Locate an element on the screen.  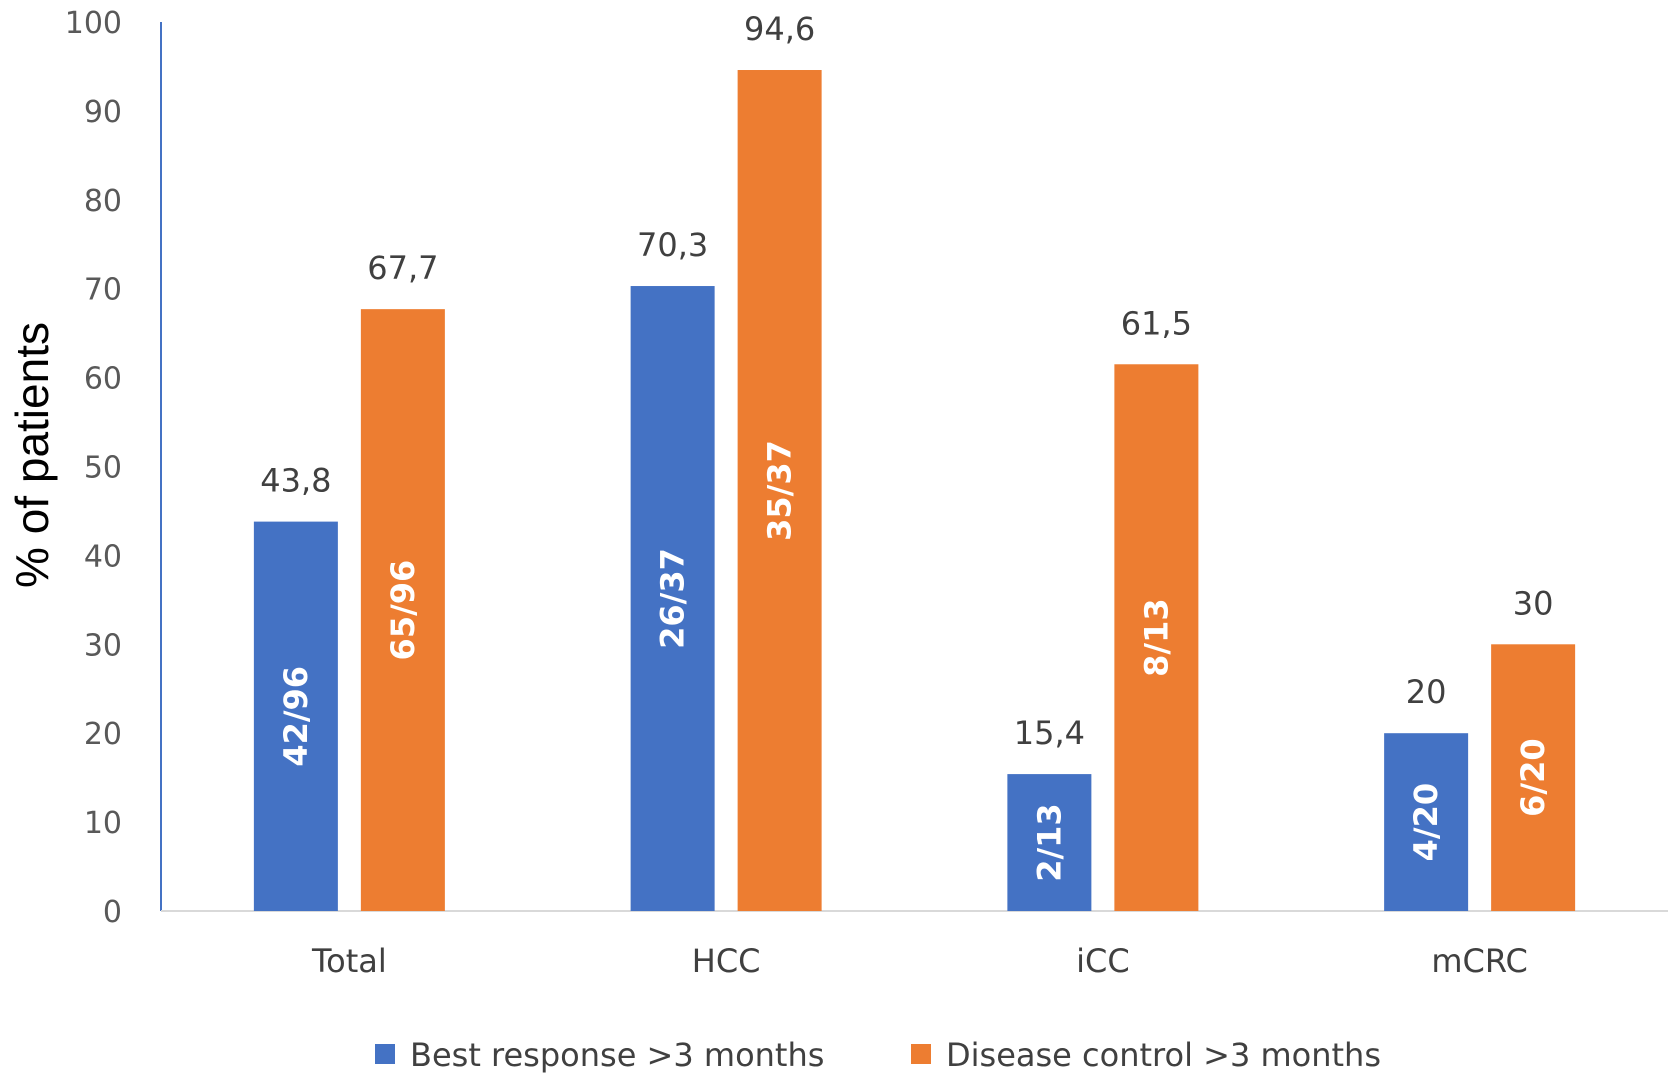
value-label-best-response-icc: 15,4 is located at coordinates (1049, 733).